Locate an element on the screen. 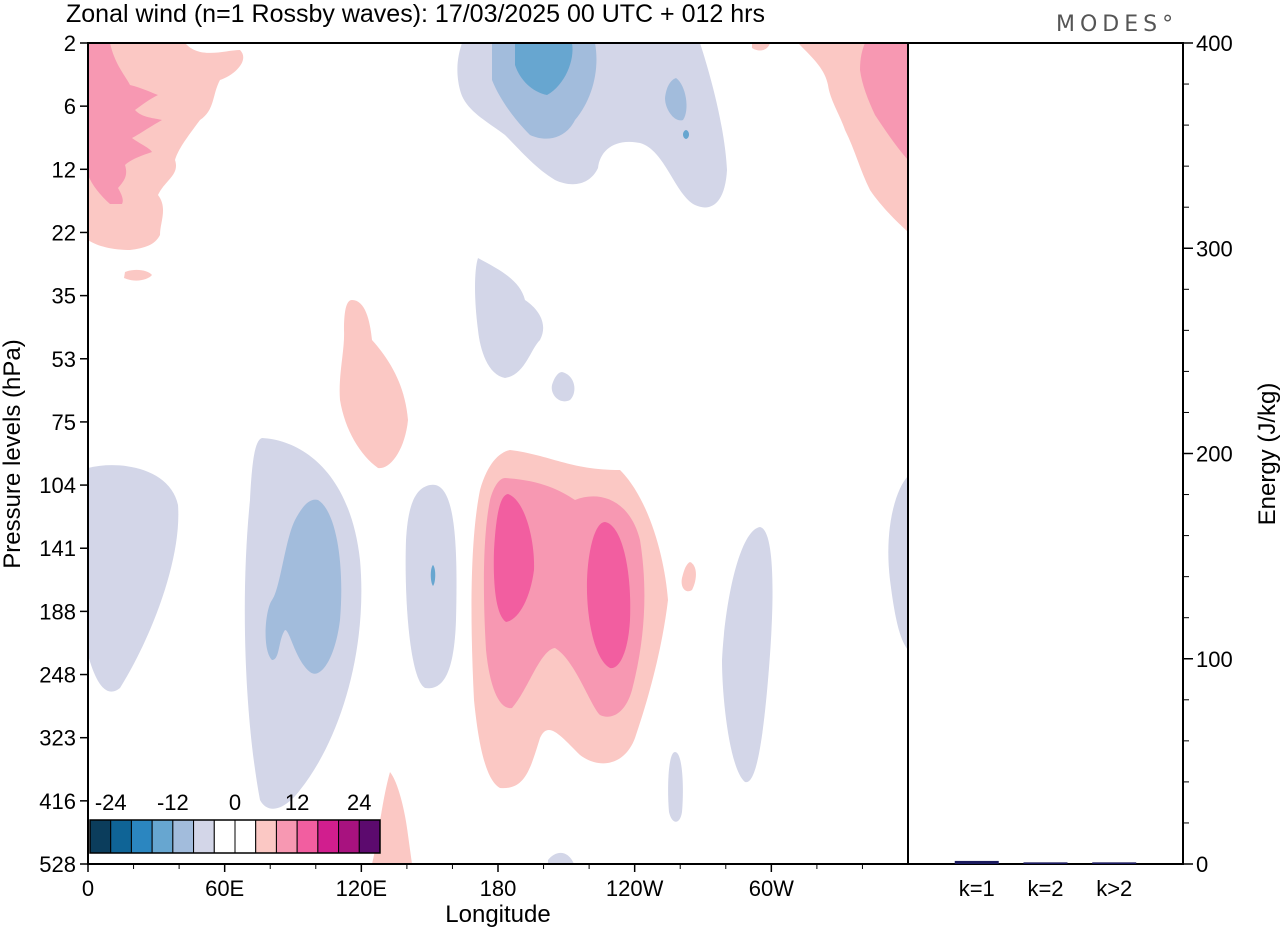  y-tick-label: 6 is located at coordinates (70, 106).